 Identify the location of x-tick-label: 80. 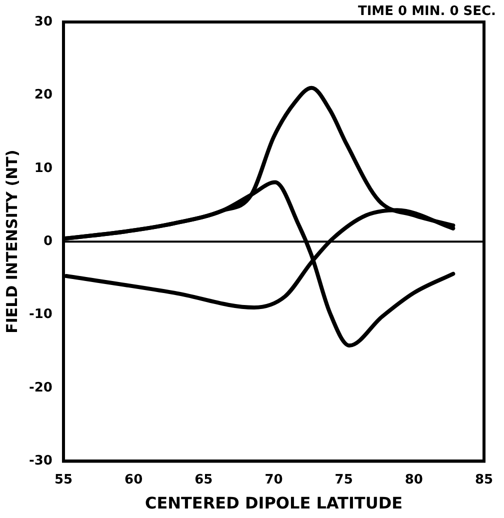
(413, 480).